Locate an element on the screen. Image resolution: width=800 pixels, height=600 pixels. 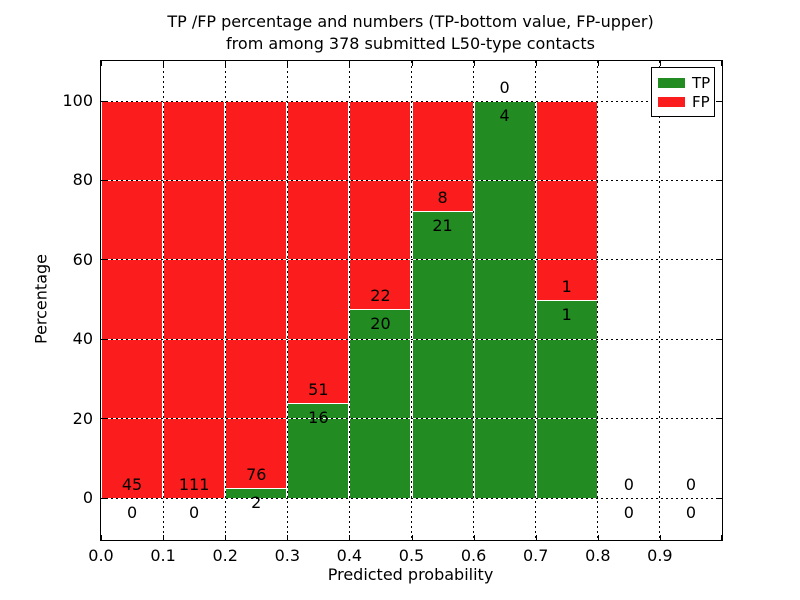
y-tick-label: 60 is located at coordinates (82, 259).